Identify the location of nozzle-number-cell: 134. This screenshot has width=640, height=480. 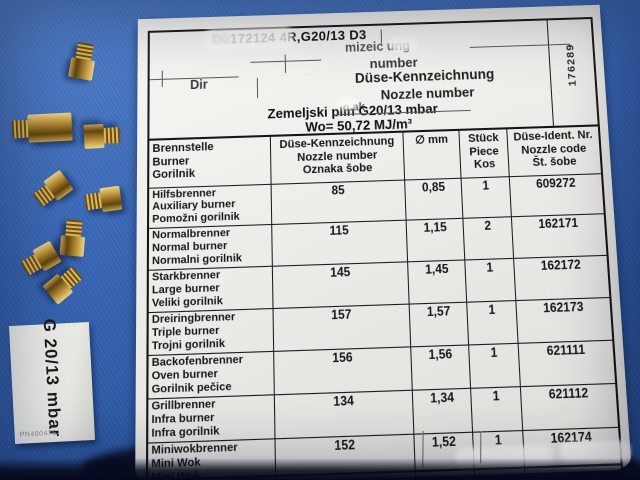
(344, 414).